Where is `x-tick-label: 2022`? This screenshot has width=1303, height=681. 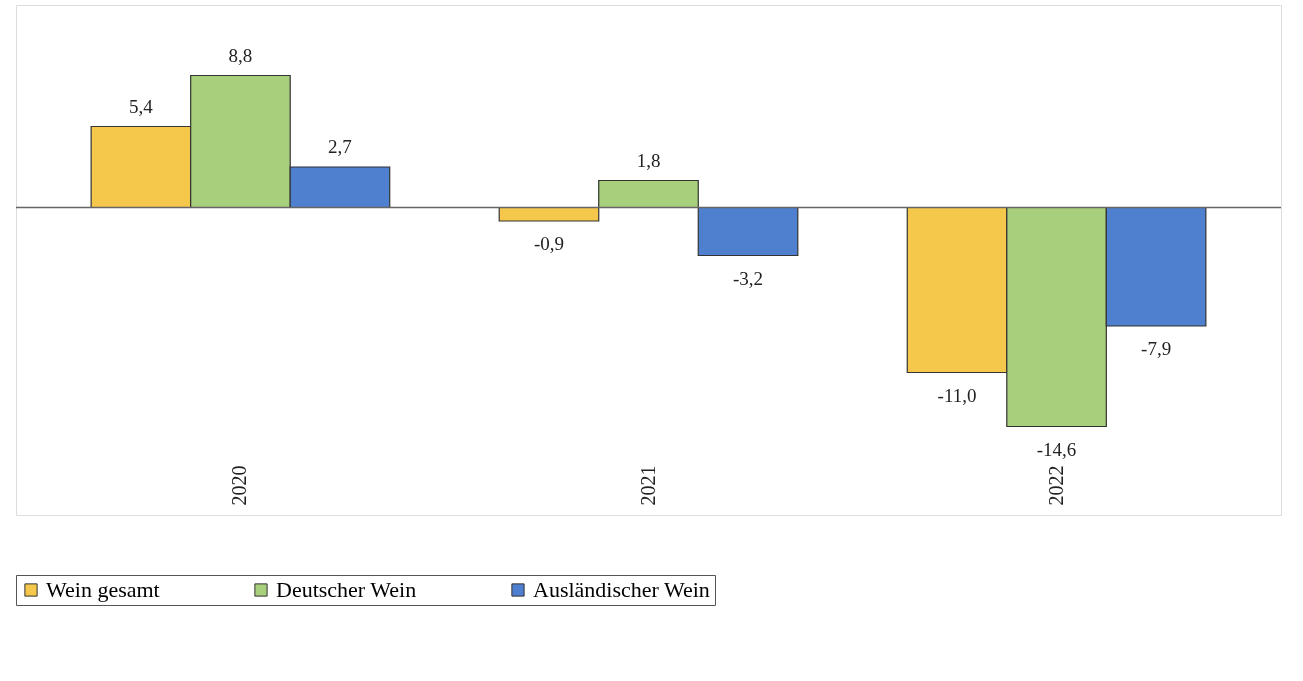
x-tick-label: 2022 is located at coordinates (1055, 485).